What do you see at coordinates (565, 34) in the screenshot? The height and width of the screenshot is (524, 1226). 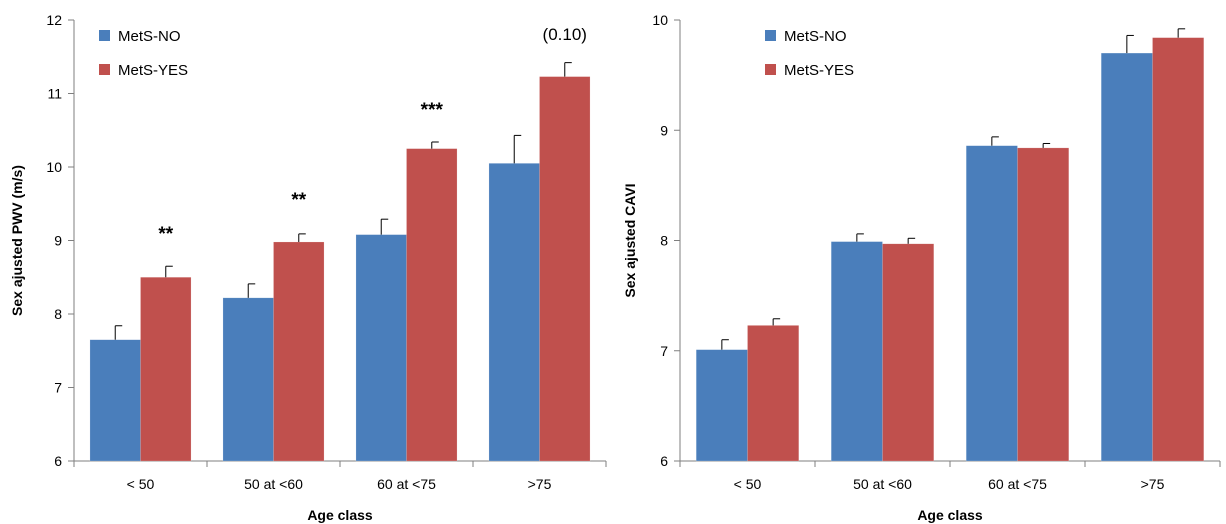 I see `significance-label: (0.10)` at bounding box center [565, 34].